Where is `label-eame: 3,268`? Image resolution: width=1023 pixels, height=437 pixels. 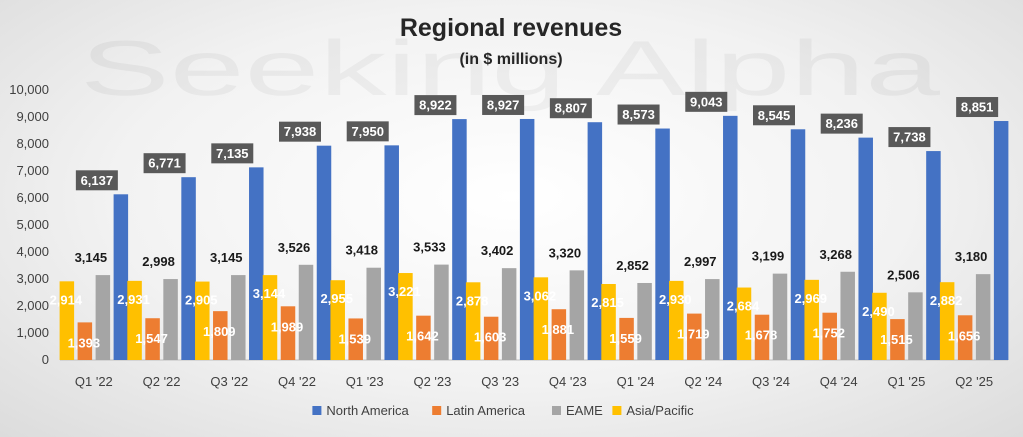
label-eame: 3,268 is located at coordinates (835, 254).